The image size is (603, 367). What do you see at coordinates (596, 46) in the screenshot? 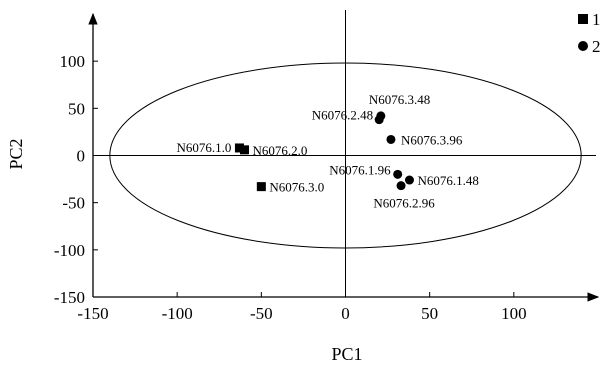
I see `legend-label: 2` at bounding box center [596, 46].